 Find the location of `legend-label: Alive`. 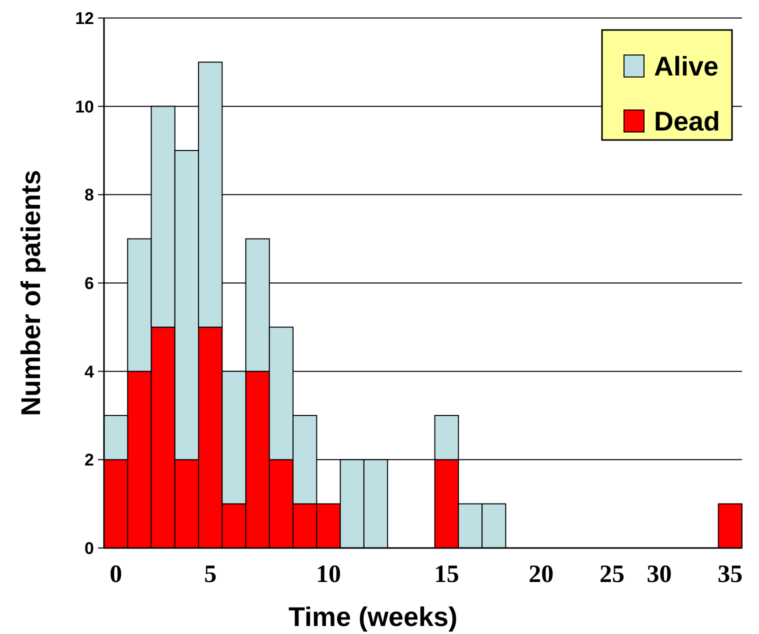

legend-label: Alive is located at coordinates (686, 66).